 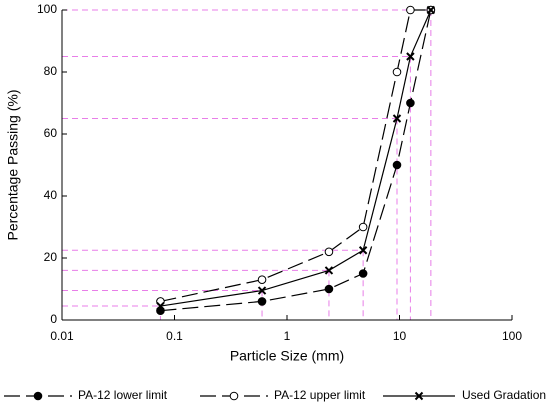 I want to click on x-tick-label: 0.01, so click(x=62, y=336).